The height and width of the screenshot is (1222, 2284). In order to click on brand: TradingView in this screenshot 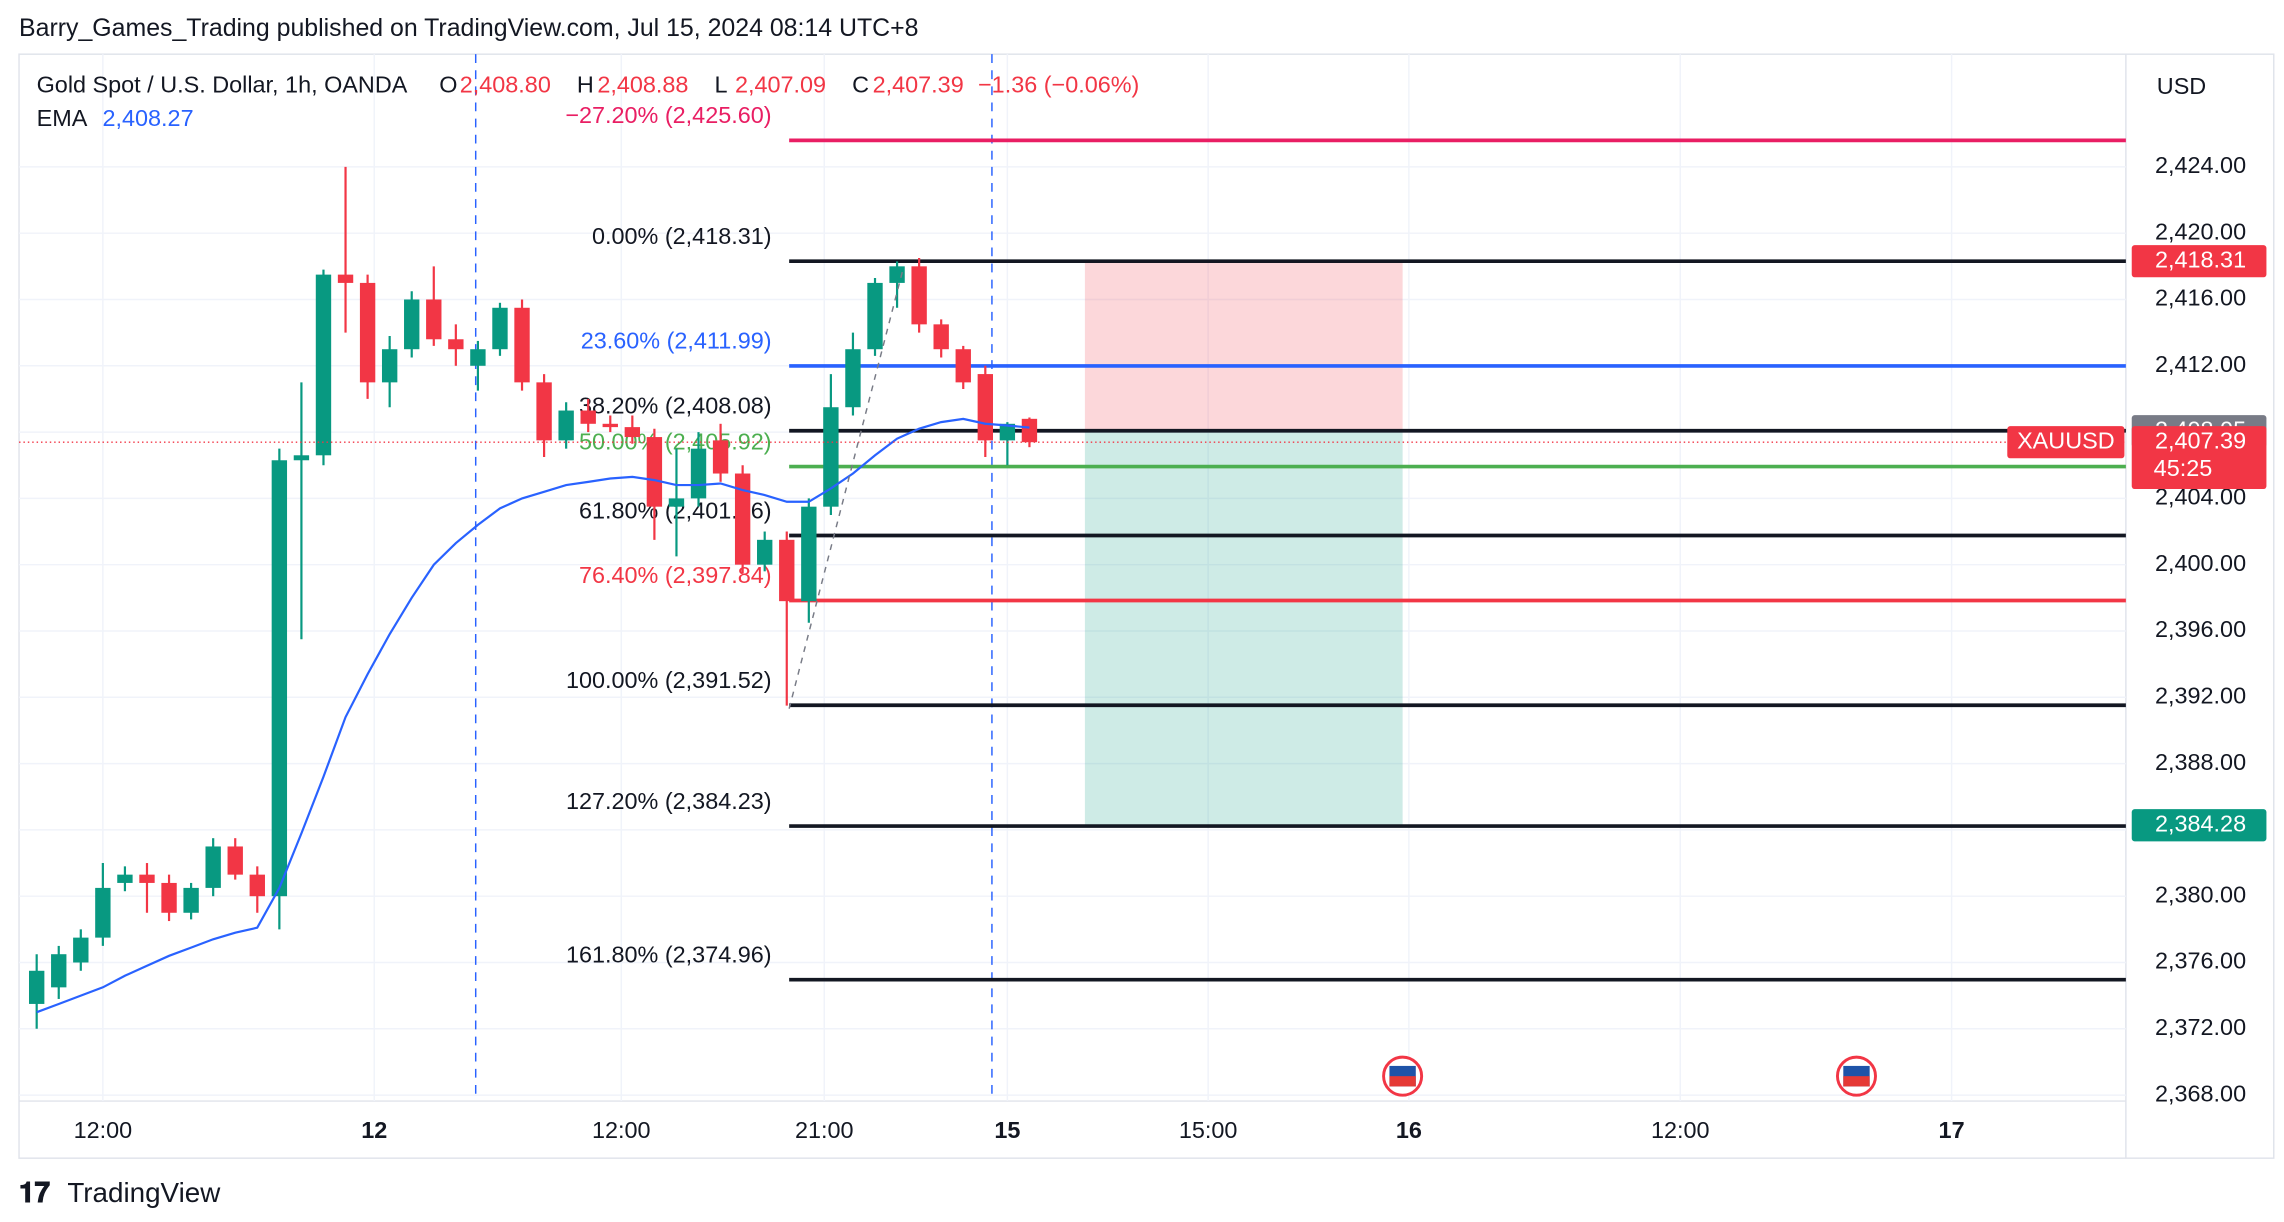, I will do `click(144, 1192)`.